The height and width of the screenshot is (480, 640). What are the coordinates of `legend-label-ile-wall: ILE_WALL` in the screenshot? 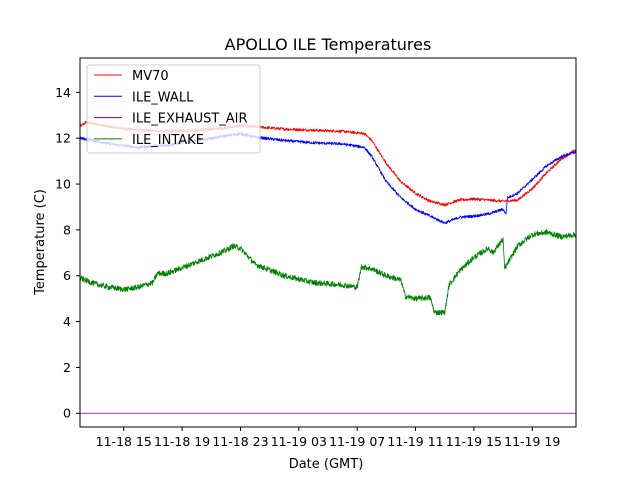 It's located at (163, 97).